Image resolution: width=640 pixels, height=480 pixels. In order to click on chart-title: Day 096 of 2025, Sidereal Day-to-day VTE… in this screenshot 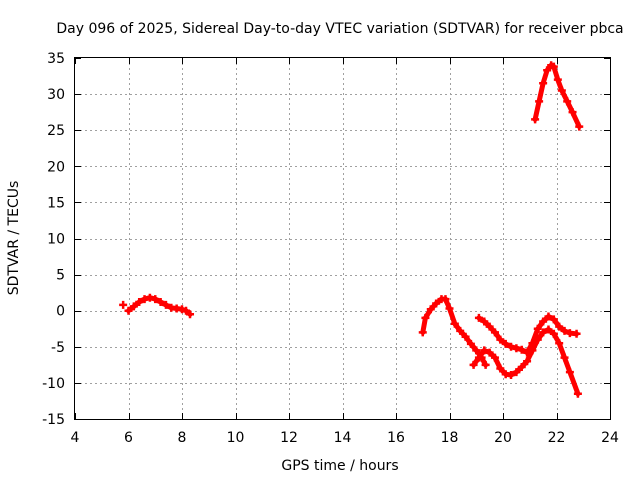, I will do `click(339, 29)`.